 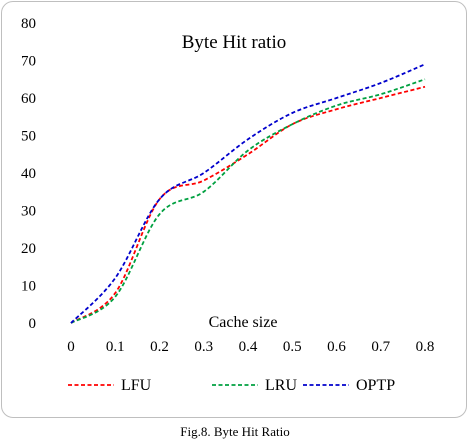 I want to click on legend: LFU LRU OPTP, so click(x=231, y=385).